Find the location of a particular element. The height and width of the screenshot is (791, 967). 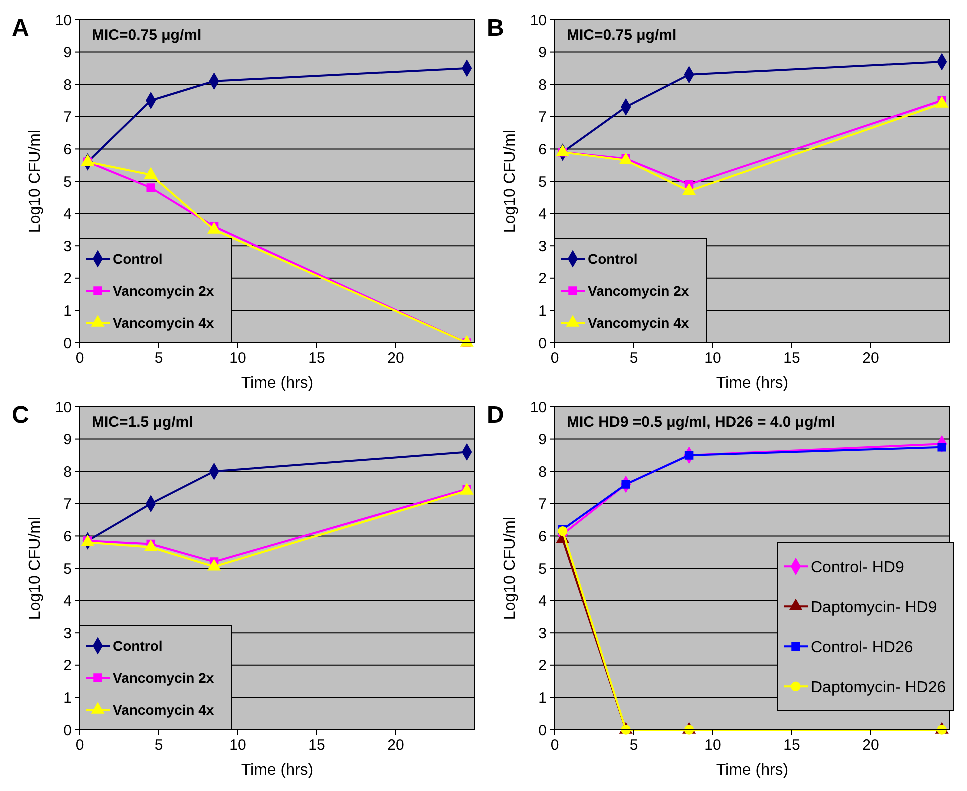

annotation: MIC HD9 =0.5 μg/ml, HD26 = 4.0 μg/ml is located at coordinates (701, 422).